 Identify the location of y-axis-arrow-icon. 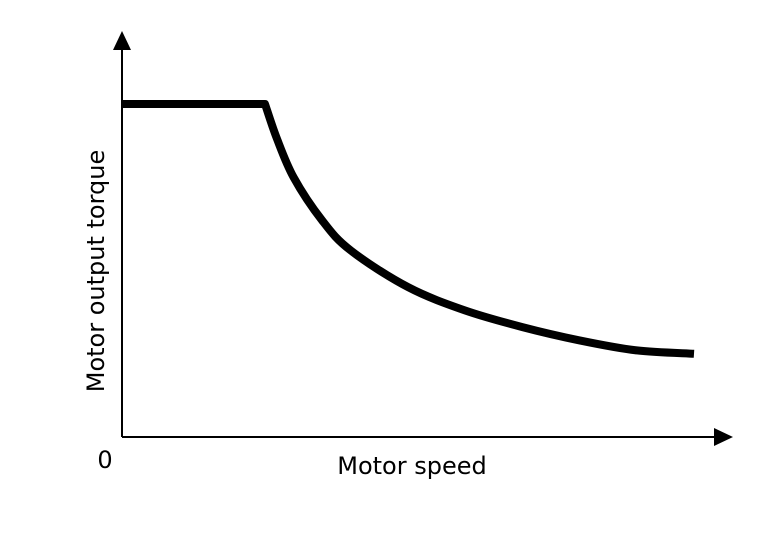
(122, 40).